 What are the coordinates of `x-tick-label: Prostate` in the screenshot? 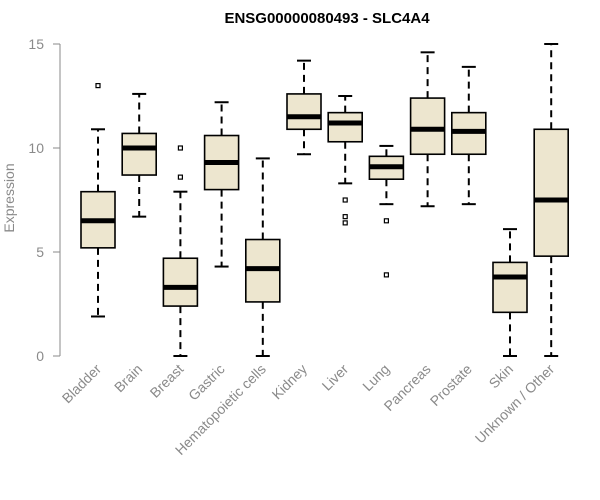 It's located at (451, 385).